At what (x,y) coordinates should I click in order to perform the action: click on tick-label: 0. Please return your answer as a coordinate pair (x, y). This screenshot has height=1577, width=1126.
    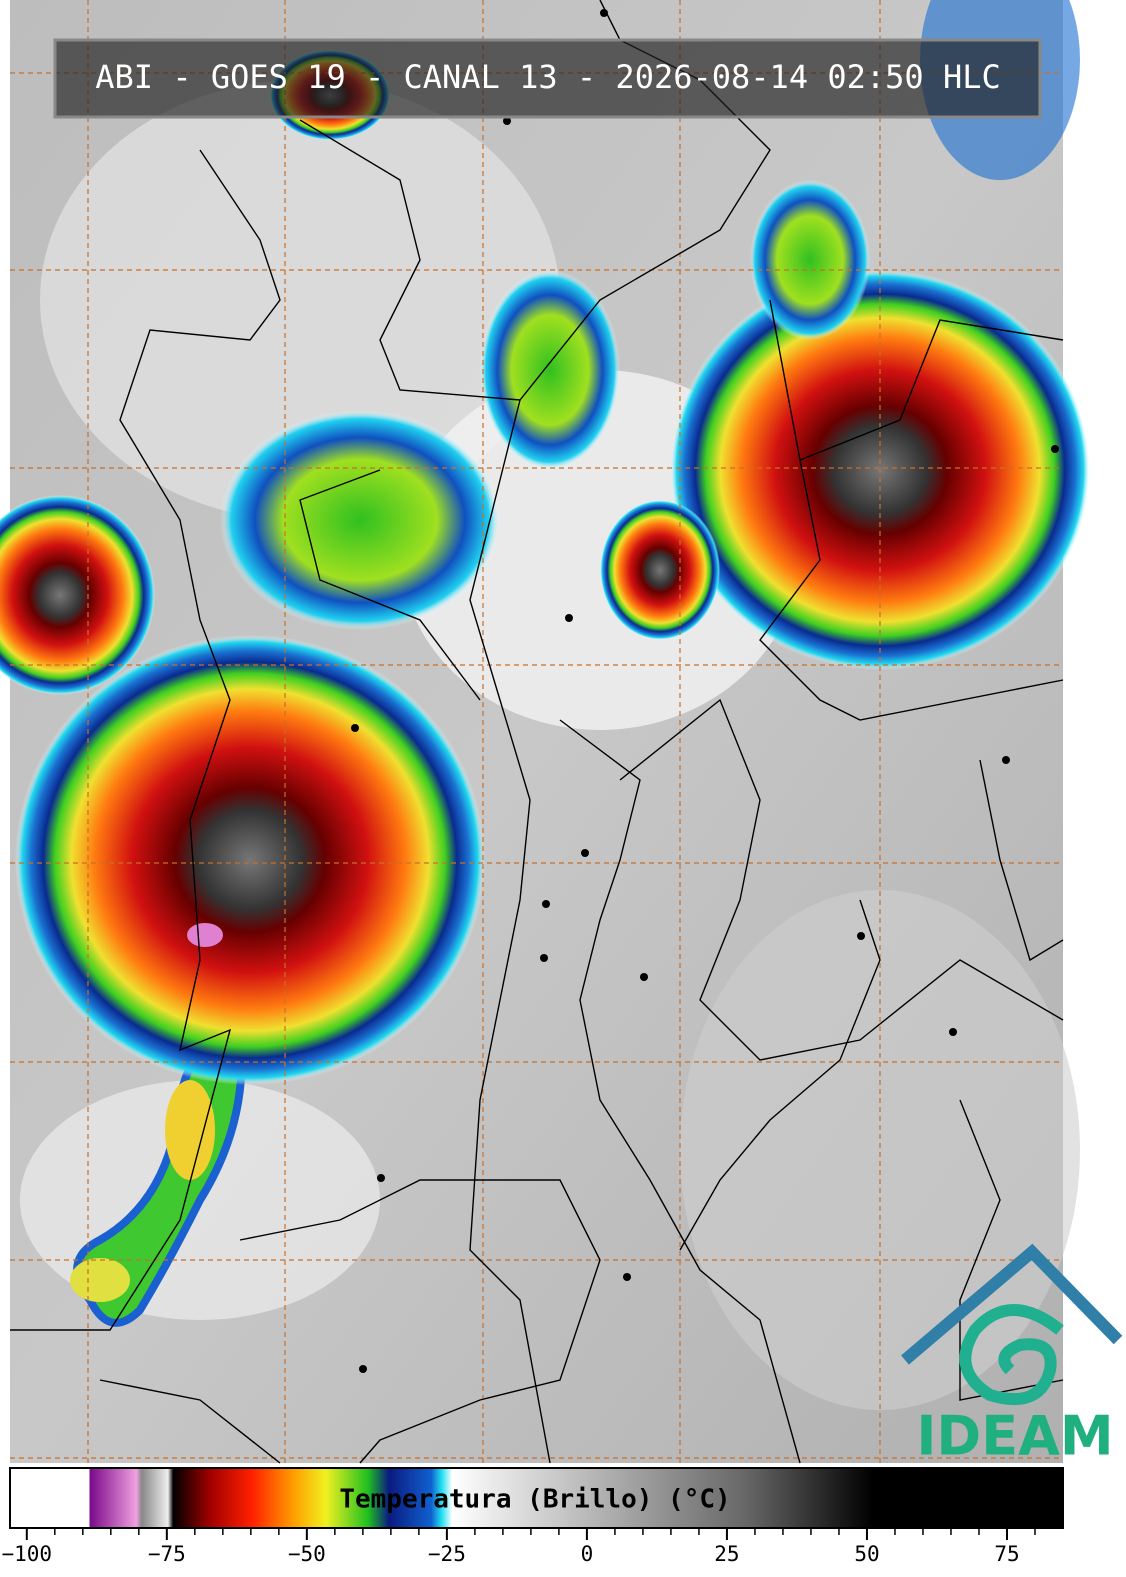
    Looking at the image, I should click on (587, 1554).